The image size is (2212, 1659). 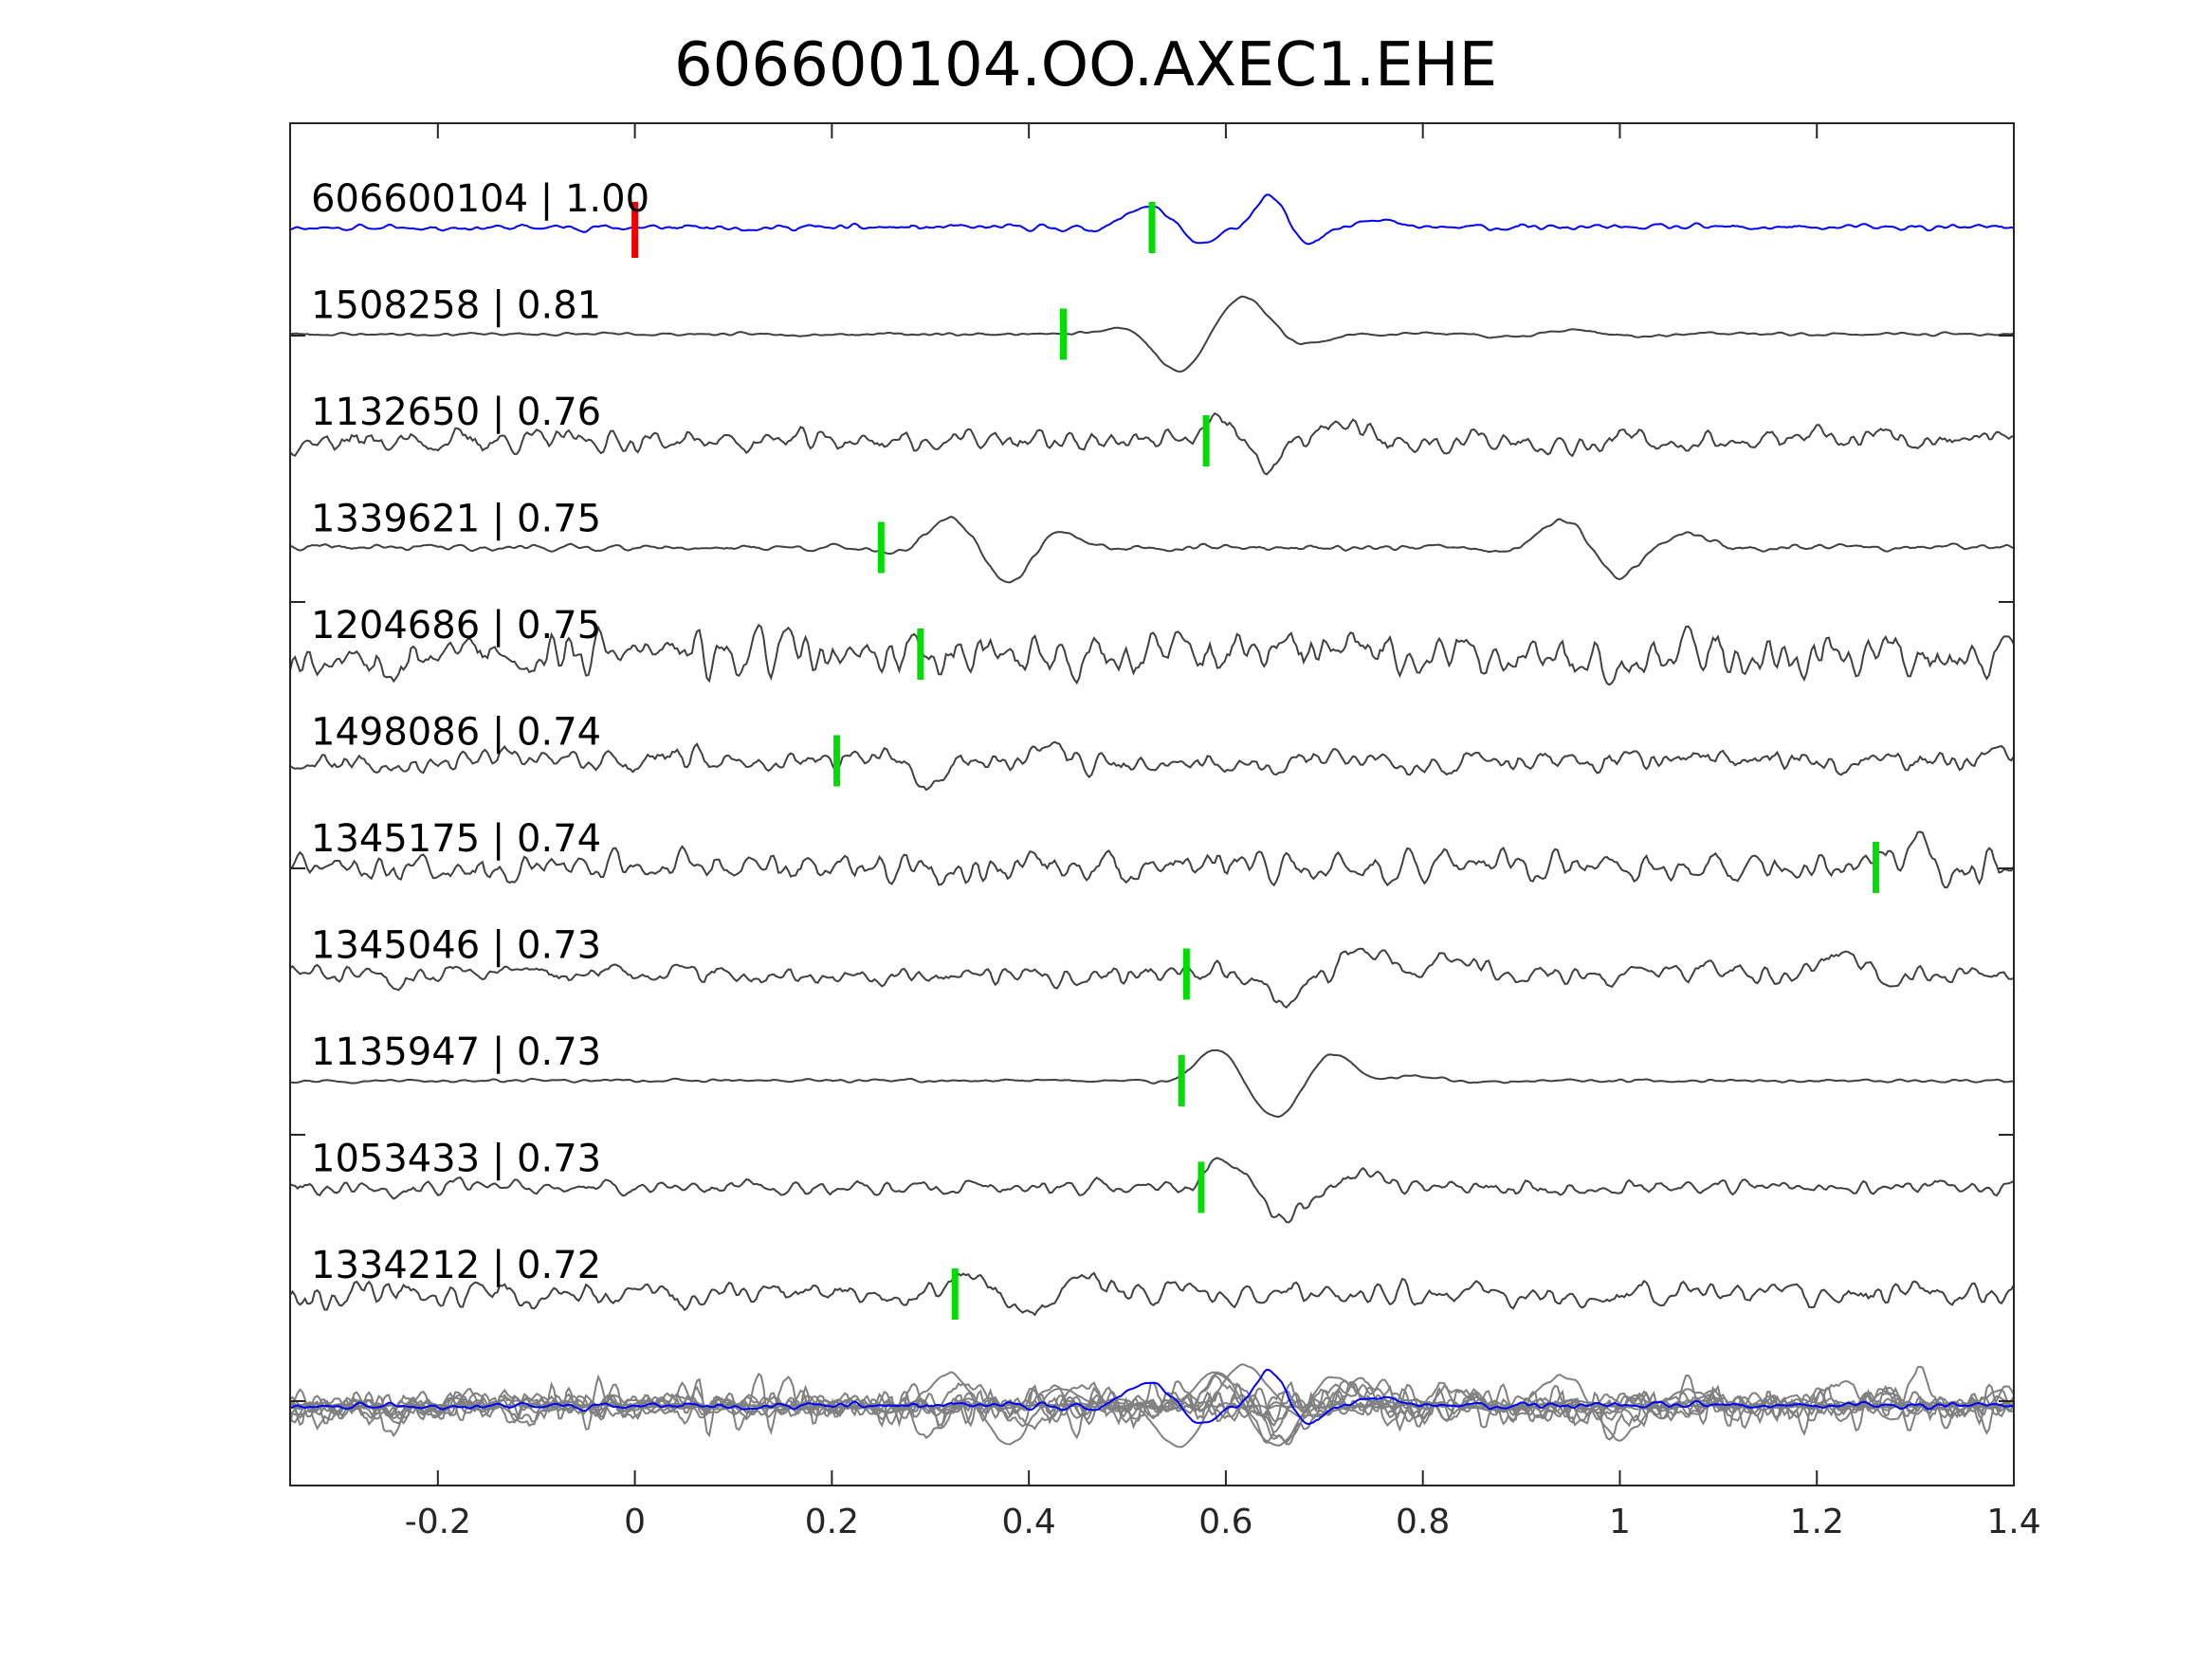 I want to click on trace-label: 606600104 | 1.00, so click(x=480, y=199).